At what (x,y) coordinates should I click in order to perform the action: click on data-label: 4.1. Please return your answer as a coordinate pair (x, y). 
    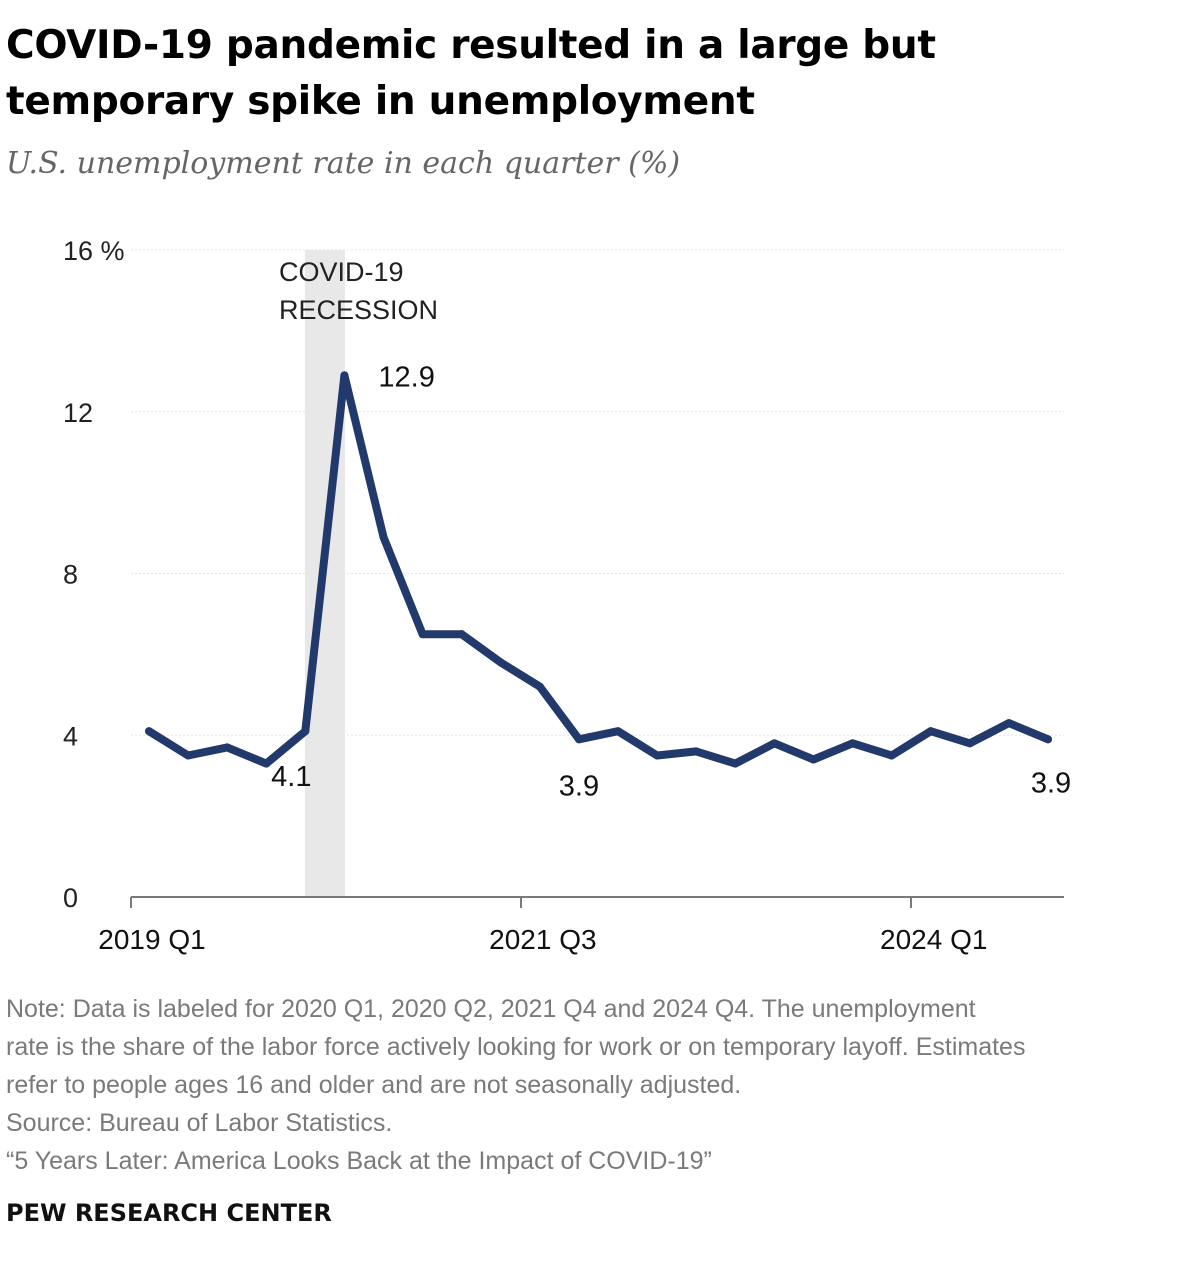
    Looking at the image, I should click on (291, 777).